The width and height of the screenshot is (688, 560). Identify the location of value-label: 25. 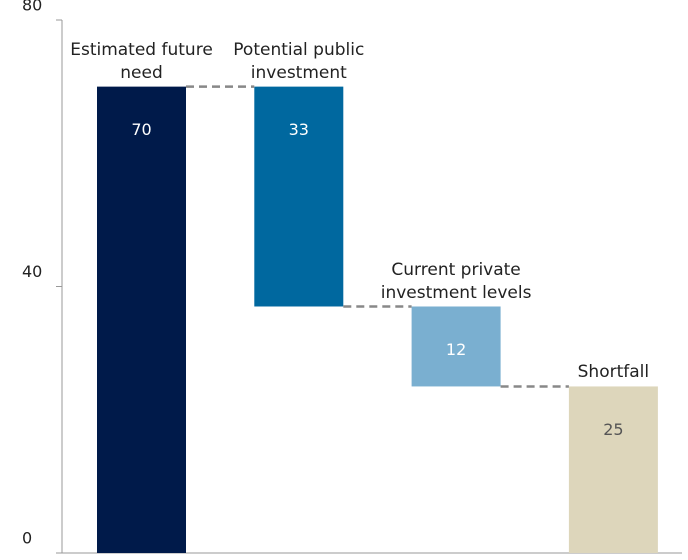
(613, 429).